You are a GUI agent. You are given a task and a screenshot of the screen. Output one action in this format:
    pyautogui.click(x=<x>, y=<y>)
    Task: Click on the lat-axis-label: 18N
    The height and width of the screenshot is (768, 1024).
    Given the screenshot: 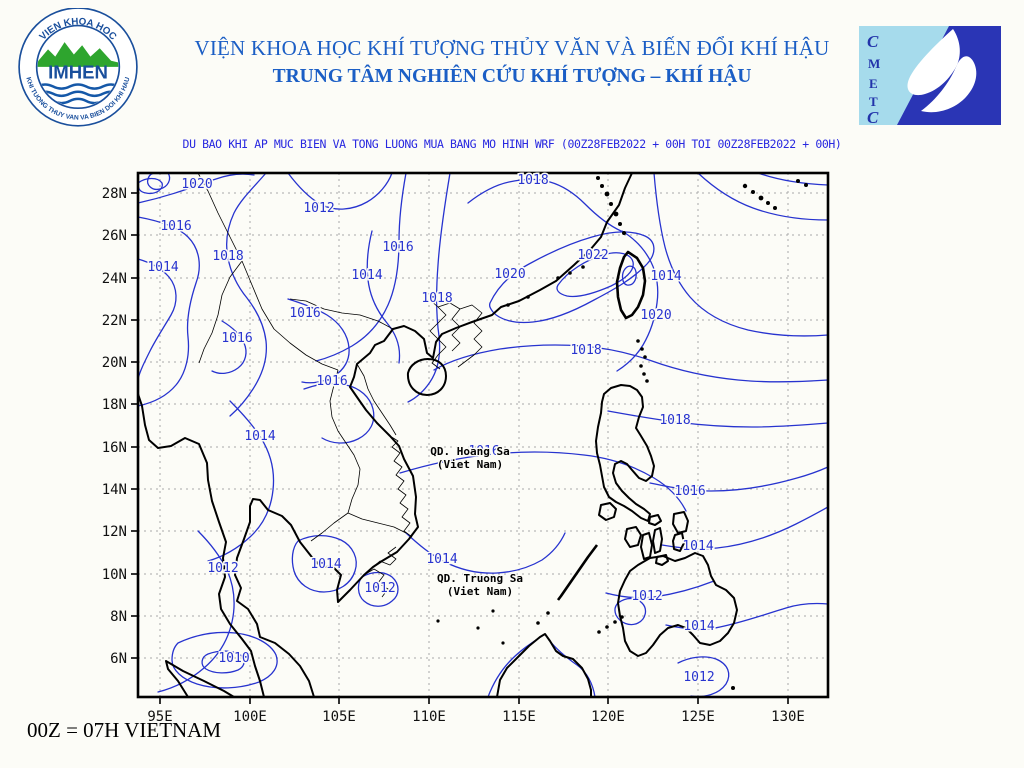 What is the action you would take?
    pyautogui.click(x=114, y=405)
    